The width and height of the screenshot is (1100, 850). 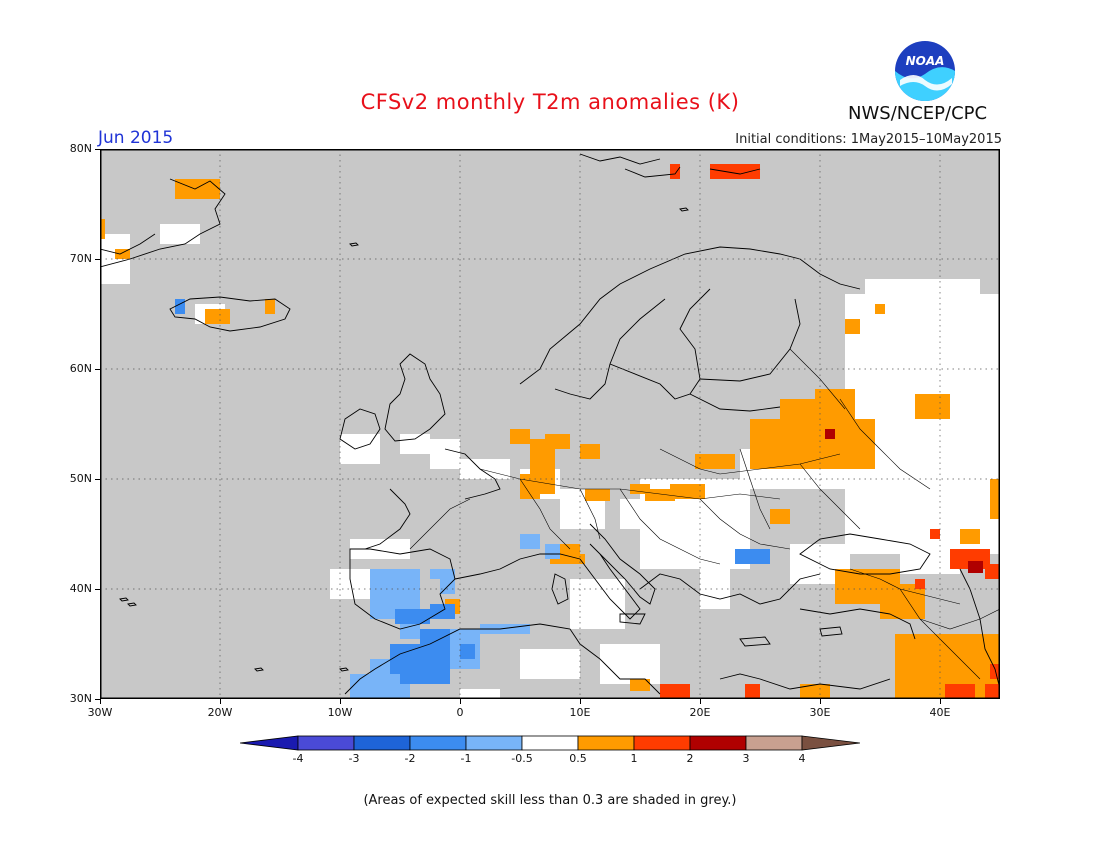 I want to click on colorbar-label: -3, so click(x=354, y=758).